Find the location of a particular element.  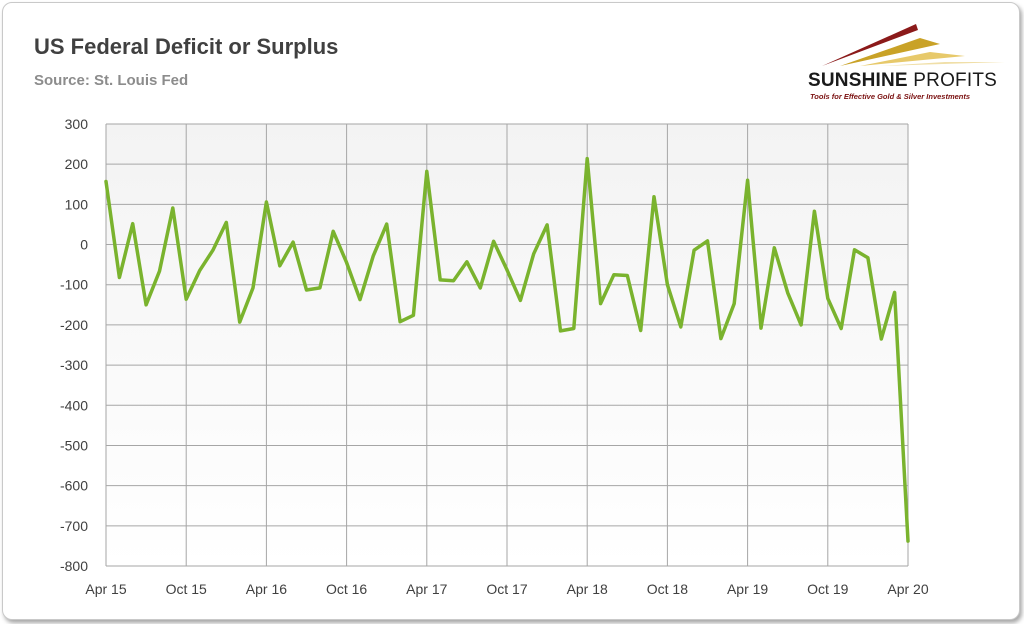

y-tick-label: -300 is located at coordinates (74, 365).